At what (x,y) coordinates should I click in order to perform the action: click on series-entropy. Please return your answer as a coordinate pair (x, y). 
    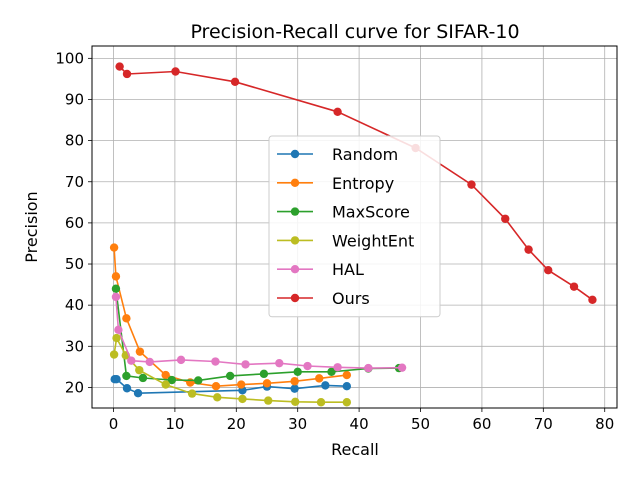
    Looking at the image, I should click on (230, 317).